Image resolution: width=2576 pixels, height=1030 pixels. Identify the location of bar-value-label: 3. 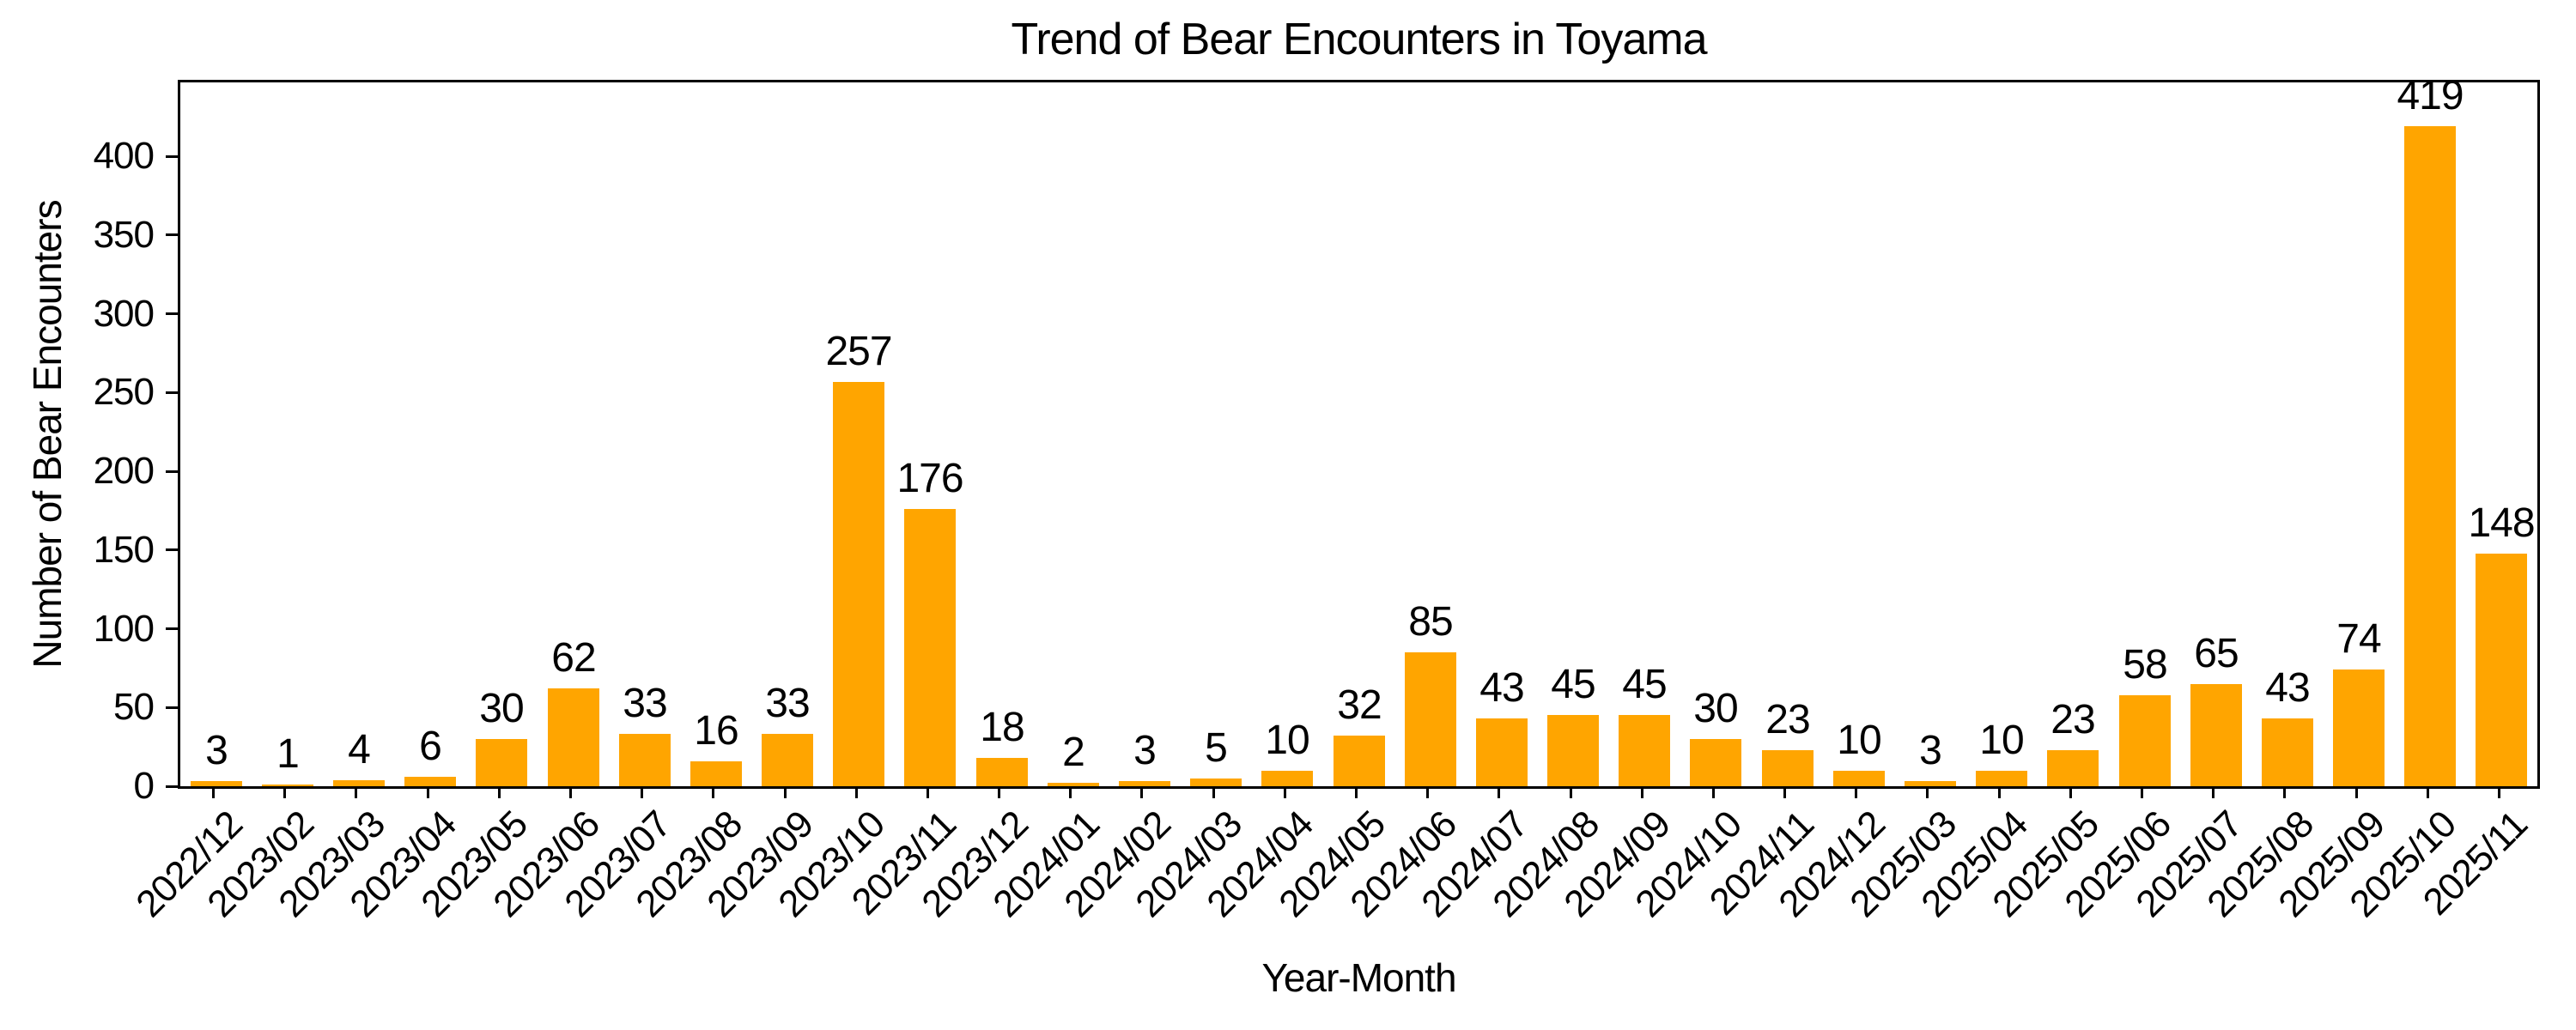
(217, 750).